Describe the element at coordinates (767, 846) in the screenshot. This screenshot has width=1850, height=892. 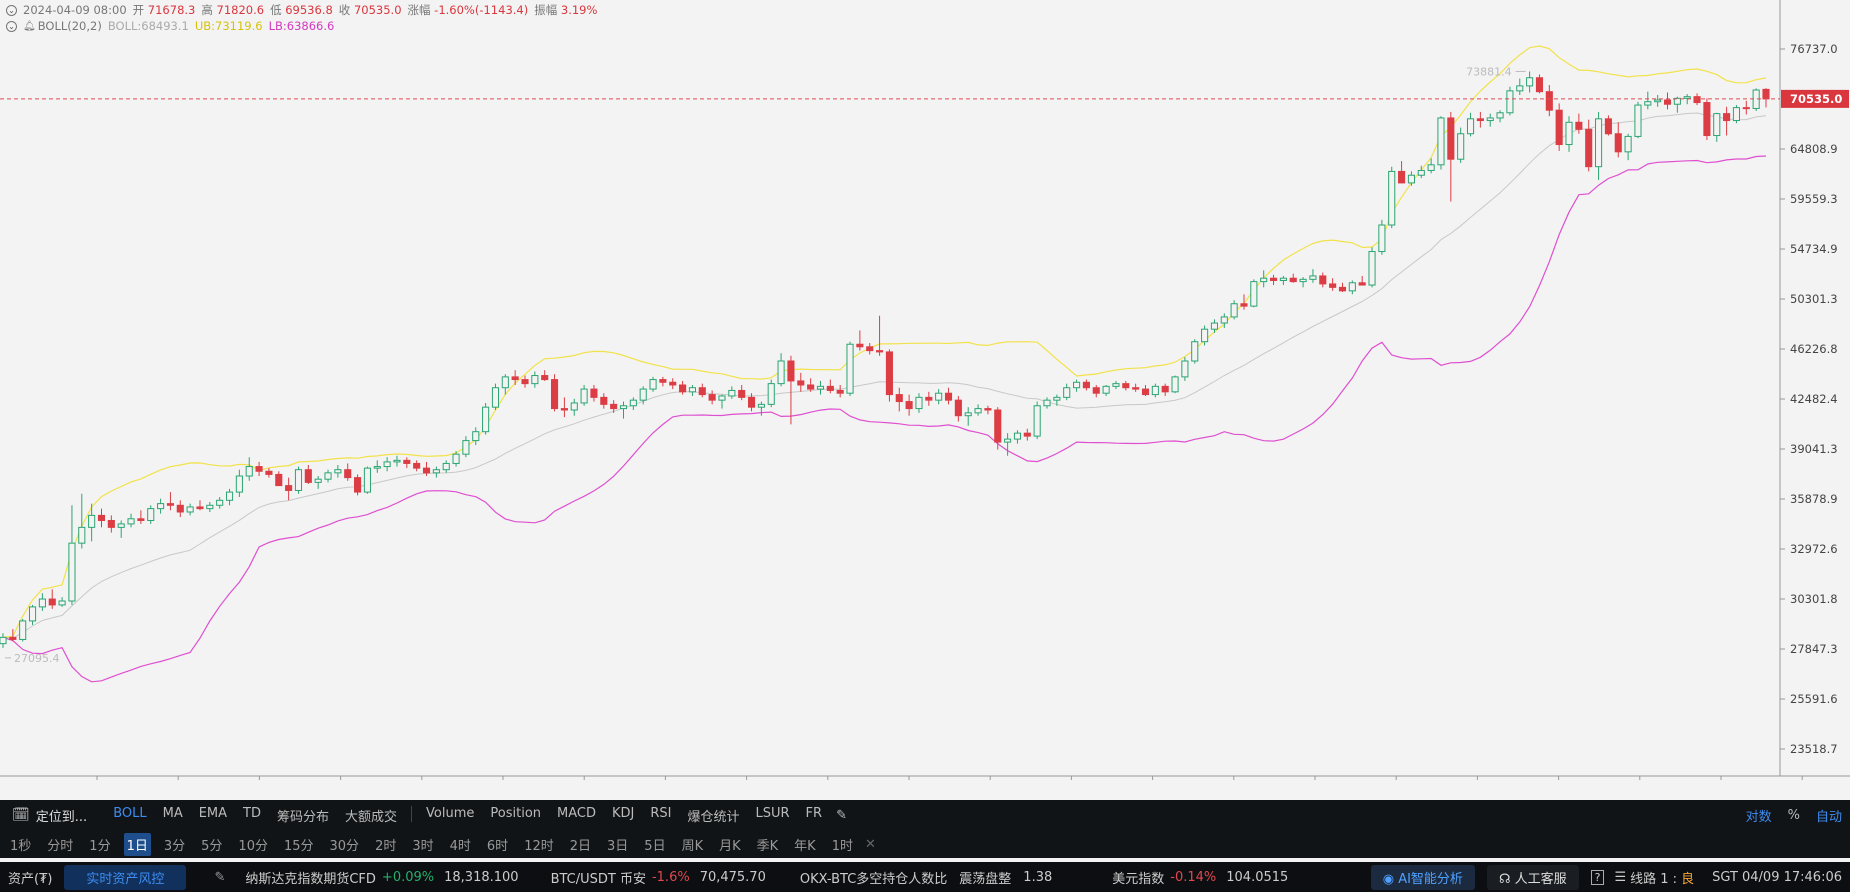
I see `timeframe-tab-19: 季K` at that location.